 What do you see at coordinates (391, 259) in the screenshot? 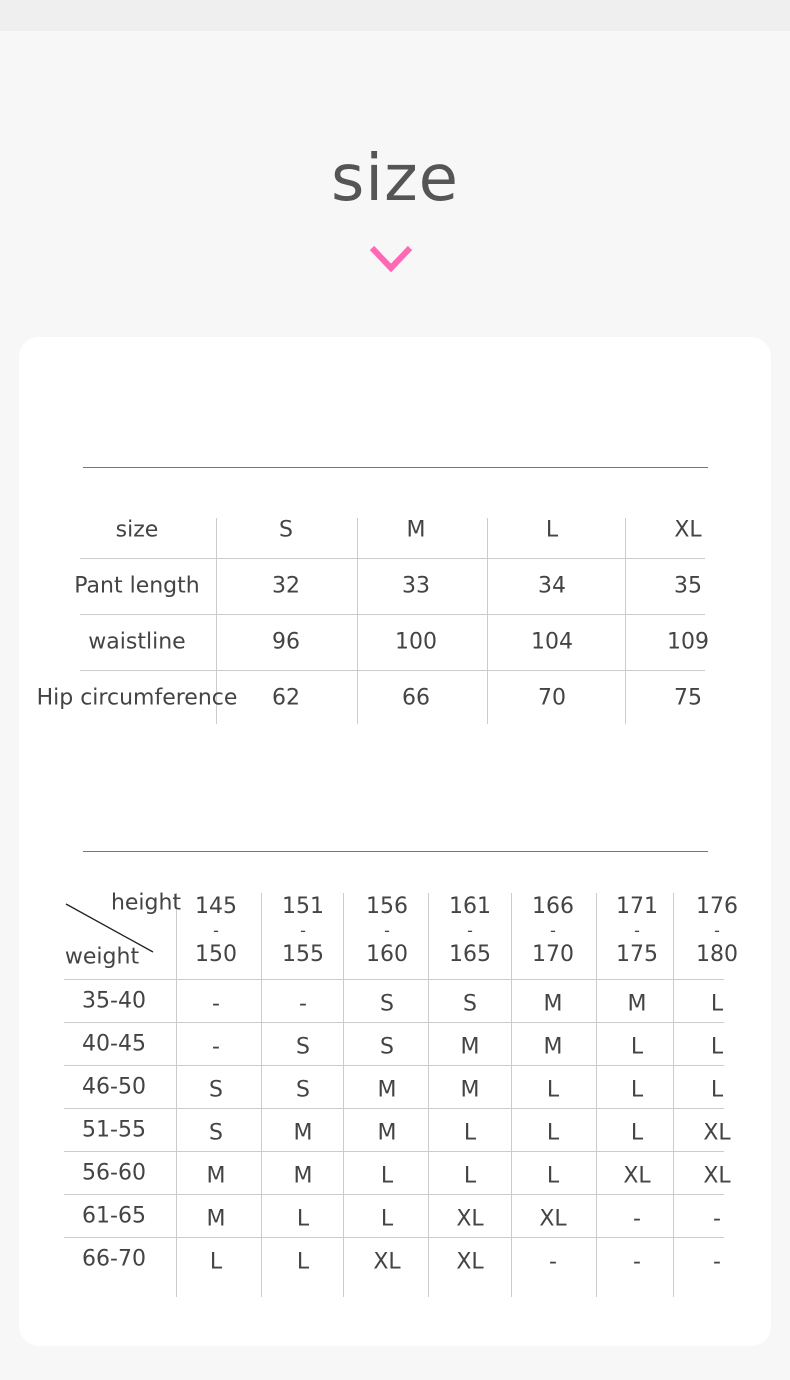
I see `chevron-down-icon` at bounding box center [391, 259].